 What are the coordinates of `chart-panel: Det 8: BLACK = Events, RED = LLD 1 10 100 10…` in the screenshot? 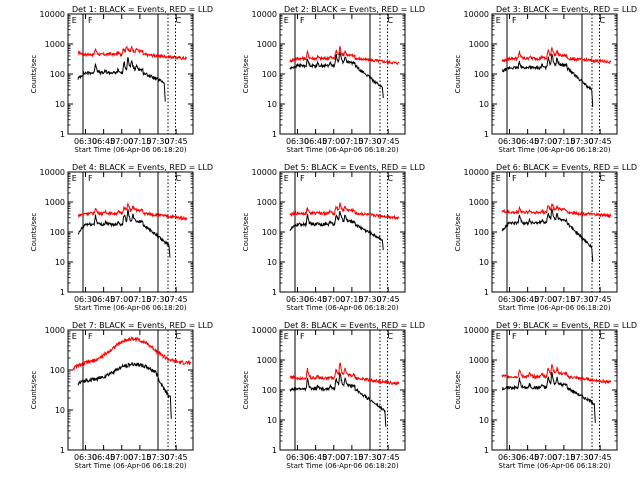 It's located at (333, 395).